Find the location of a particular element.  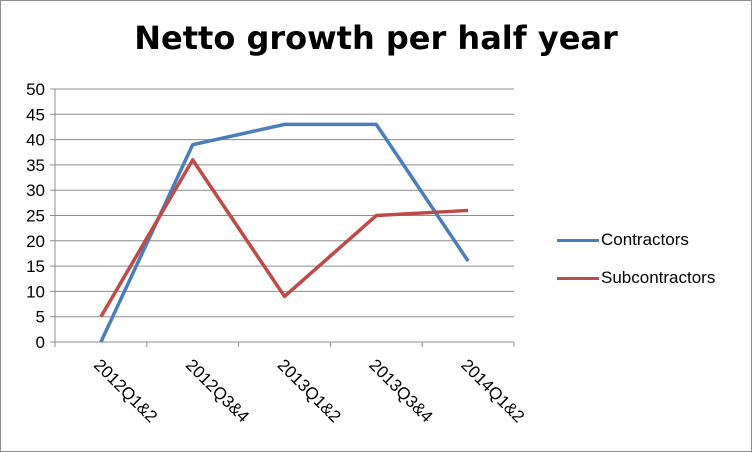

legend-item-contractors: Contractors is located at coordinates (623, 240).